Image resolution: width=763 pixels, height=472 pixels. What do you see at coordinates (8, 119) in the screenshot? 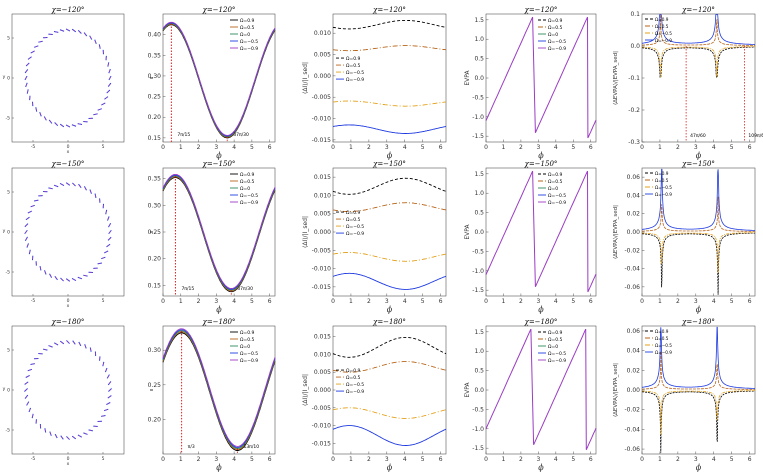
I see `y-tick-label: -5` at bounding box center [8, 119].